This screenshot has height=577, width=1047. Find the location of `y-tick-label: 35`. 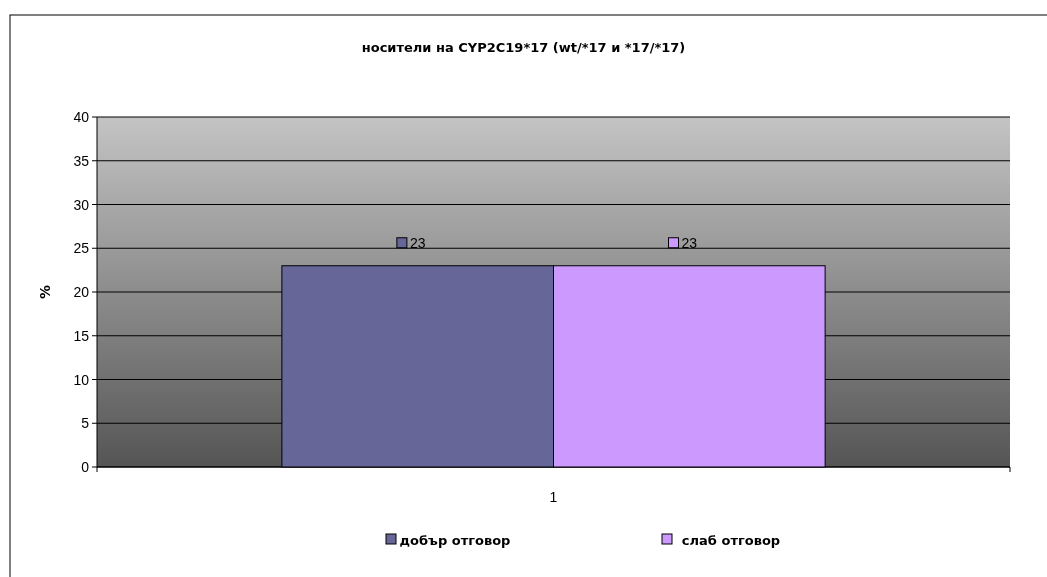

y-tick-label: 35 is located at coordinates (81, 160).